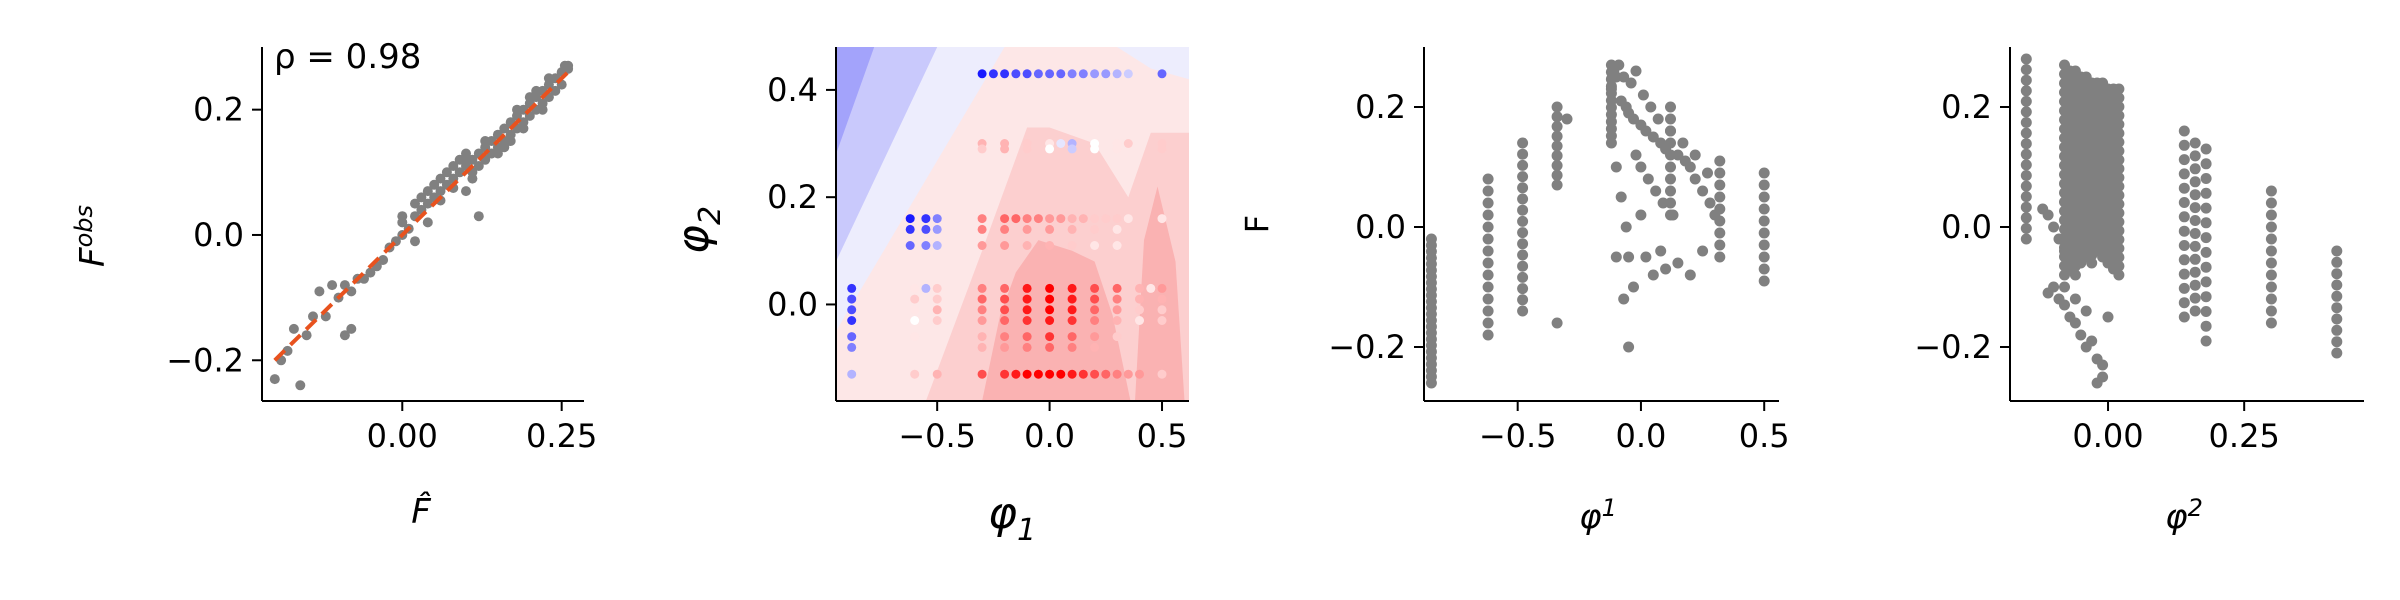 This screenshot has width=2400, height=600. What do you see at coordinates (978, 251) in the screenshot?
I see `panel-b-axes: −0.5 0.0 0.5 0.0 0.2 0.4` at bounding box center [978, 251].